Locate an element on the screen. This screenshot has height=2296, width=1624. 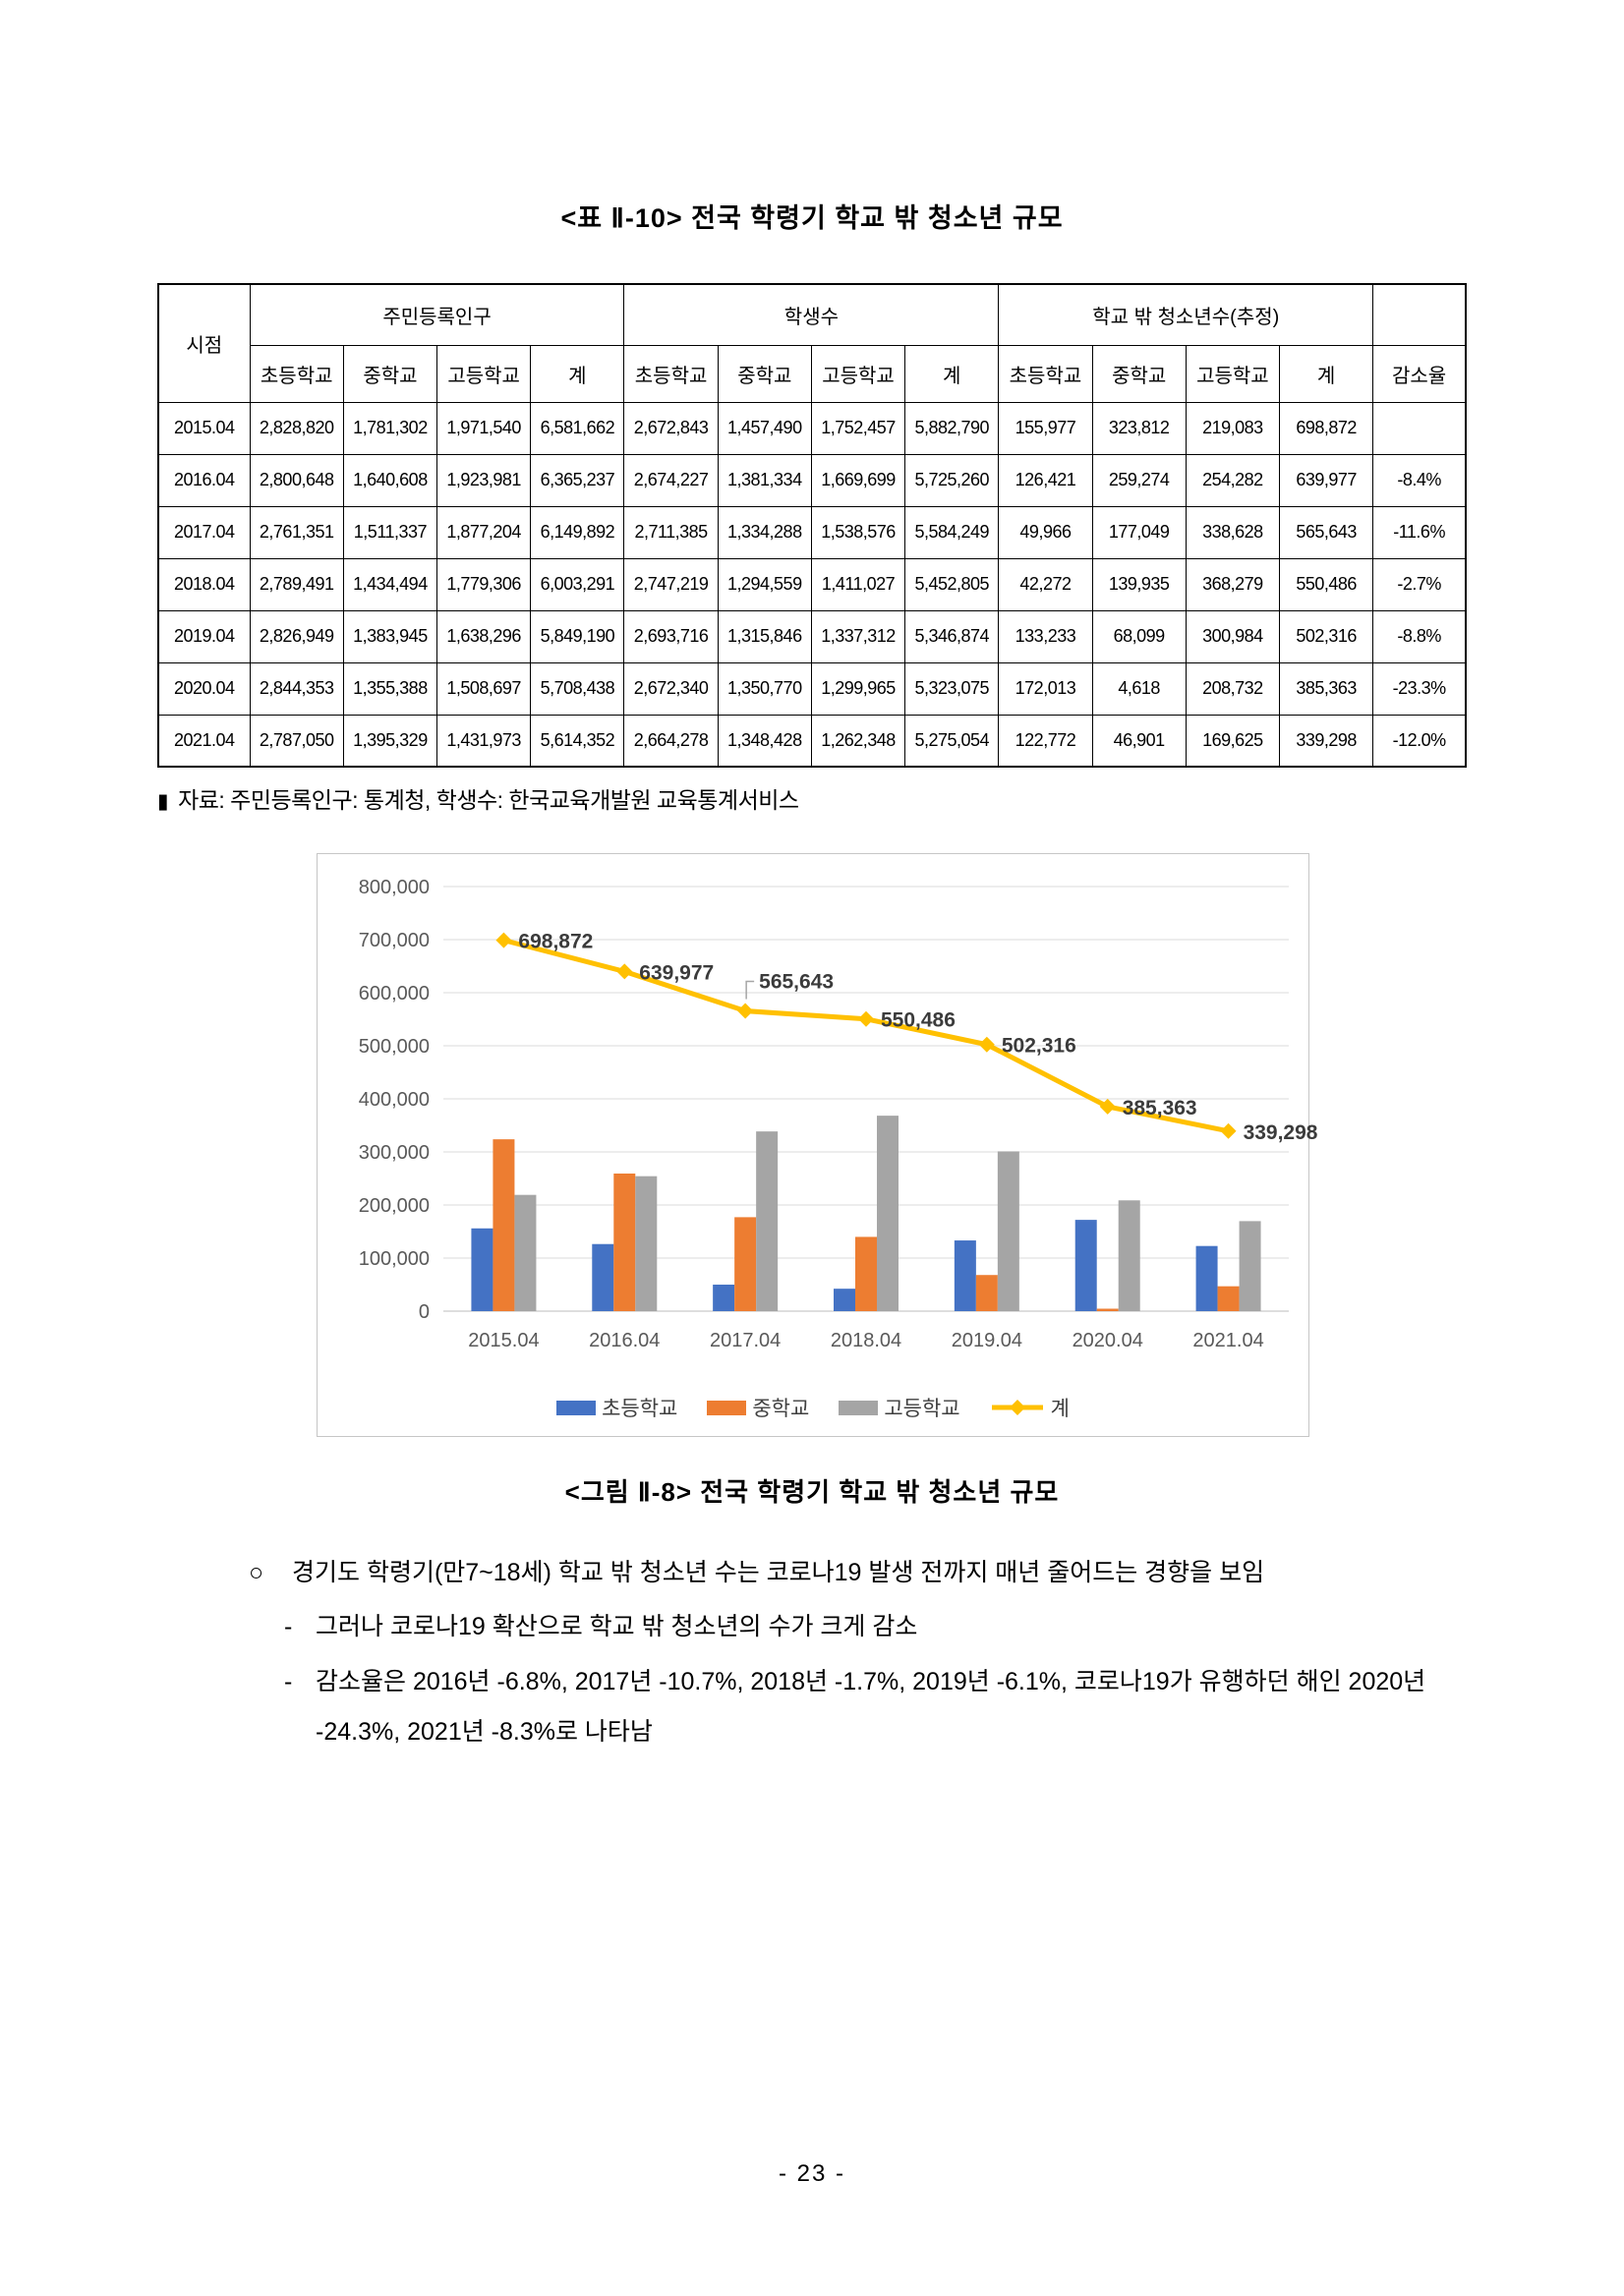
table-cell: 68,099 is located at coordinates (1139, 636).